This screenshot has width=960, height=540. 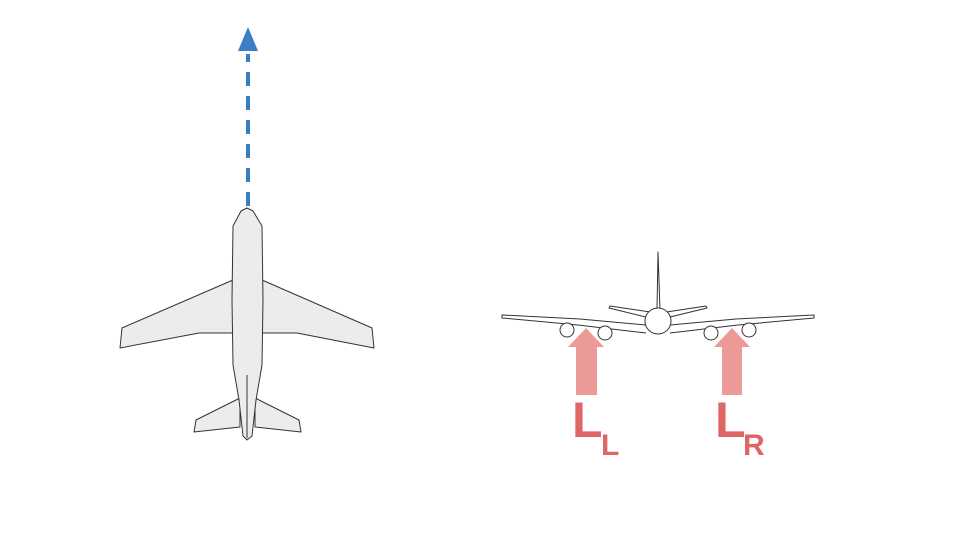 What do you see at coordinates (754, 445) in the screenshot?
I see `lift-label-right-subscript: R` at bounding box center [754, 445].